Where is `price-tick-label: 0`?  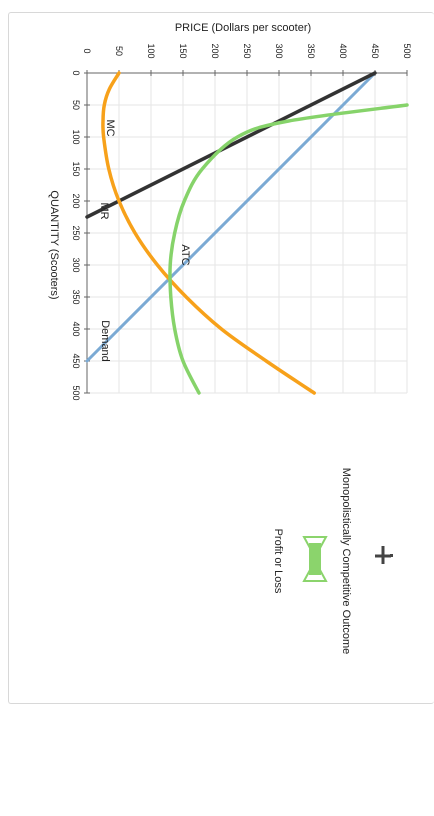 price-tick-label: 0 is located at coordinates (87, 50).